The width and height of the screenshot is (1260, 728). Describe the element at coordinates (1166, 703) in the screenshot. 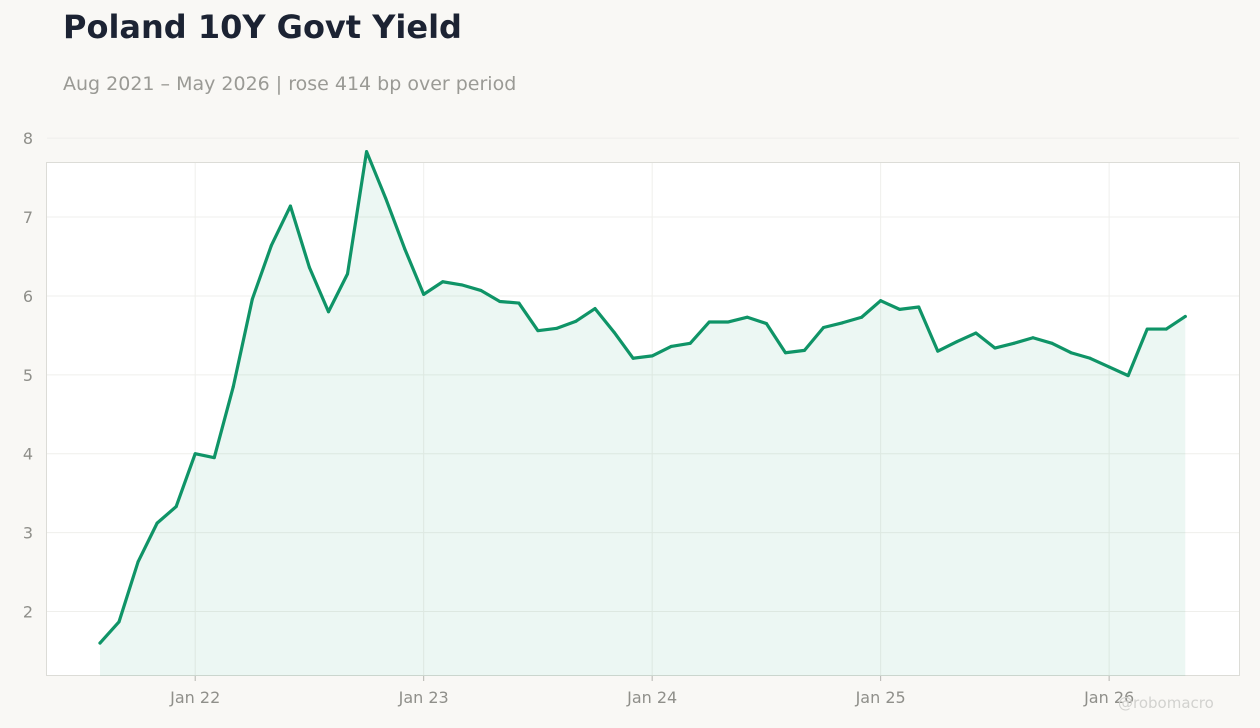

I see `watermark: @robomacro` at that location.